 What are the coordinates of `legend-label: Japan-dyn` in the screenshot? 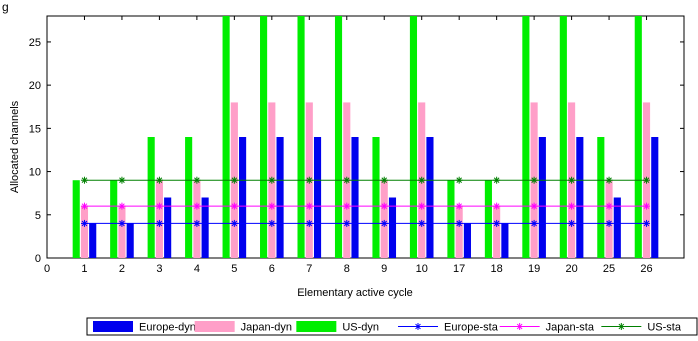 It's located at (266, 328).